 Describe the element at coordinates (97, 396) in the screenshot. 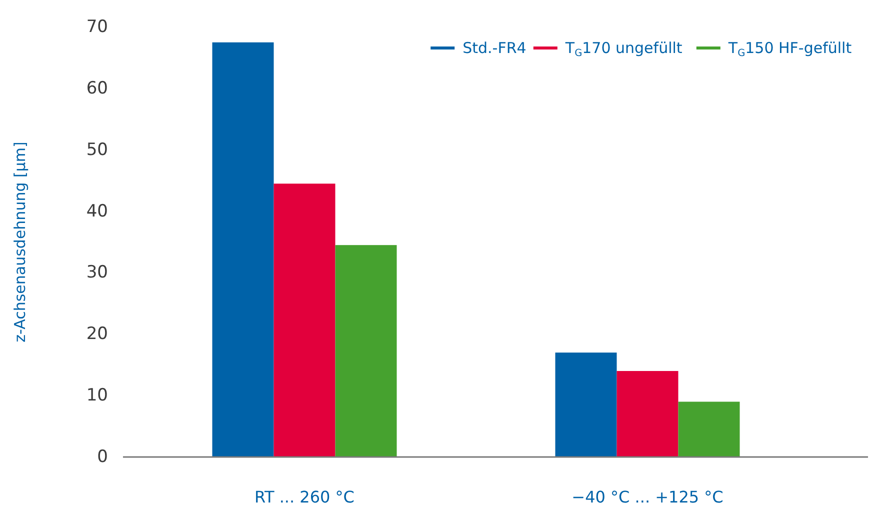

I see `y-tick-label: 10` at that location.